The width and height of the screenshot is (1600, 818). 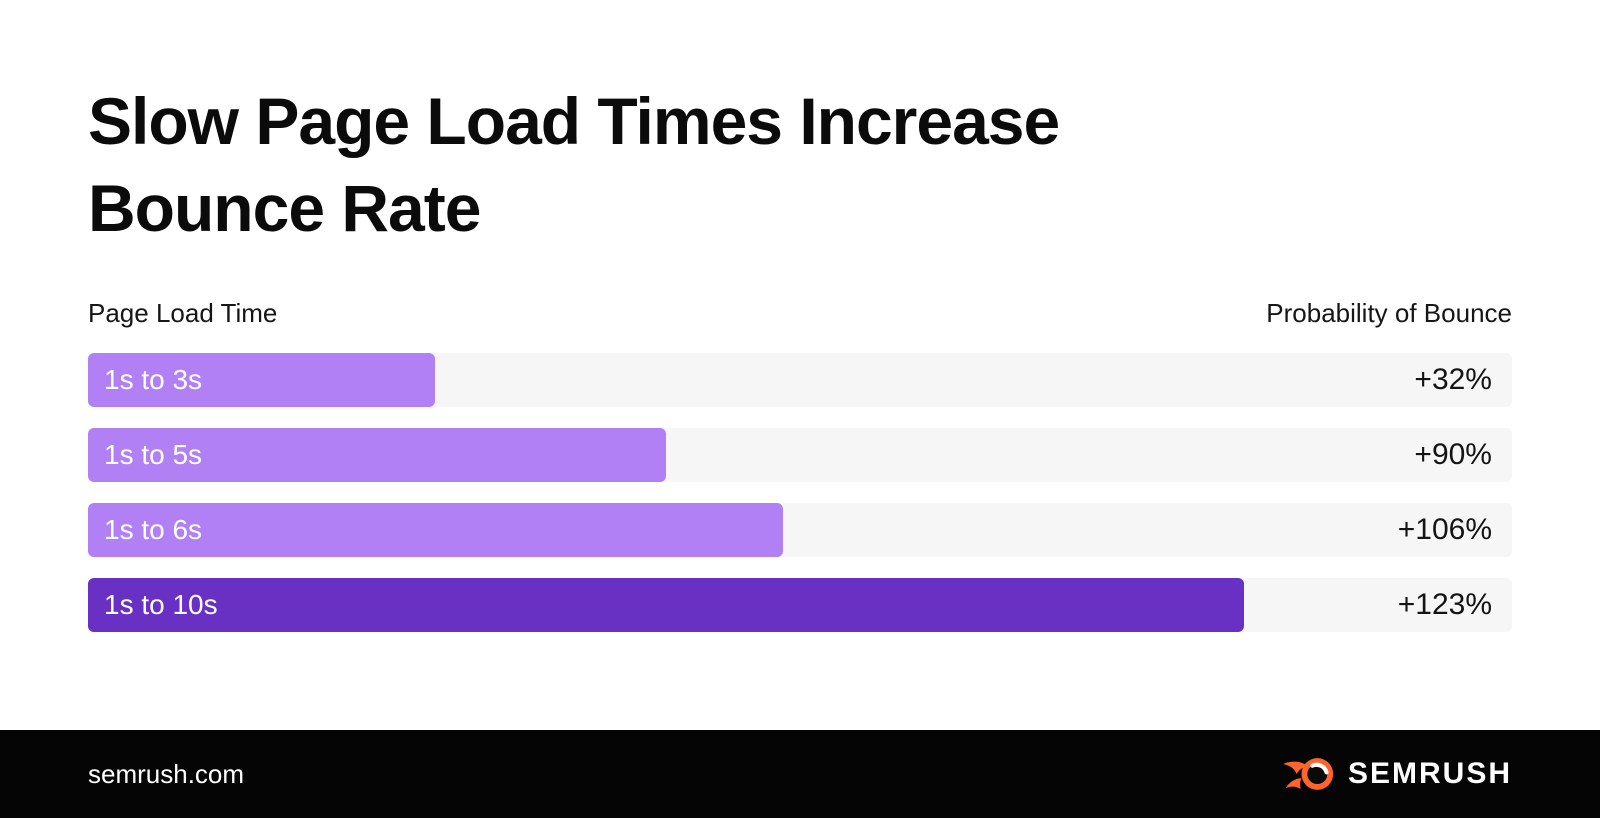 I want to click on semrush-flame-icon, so click(x=1308, y=774).